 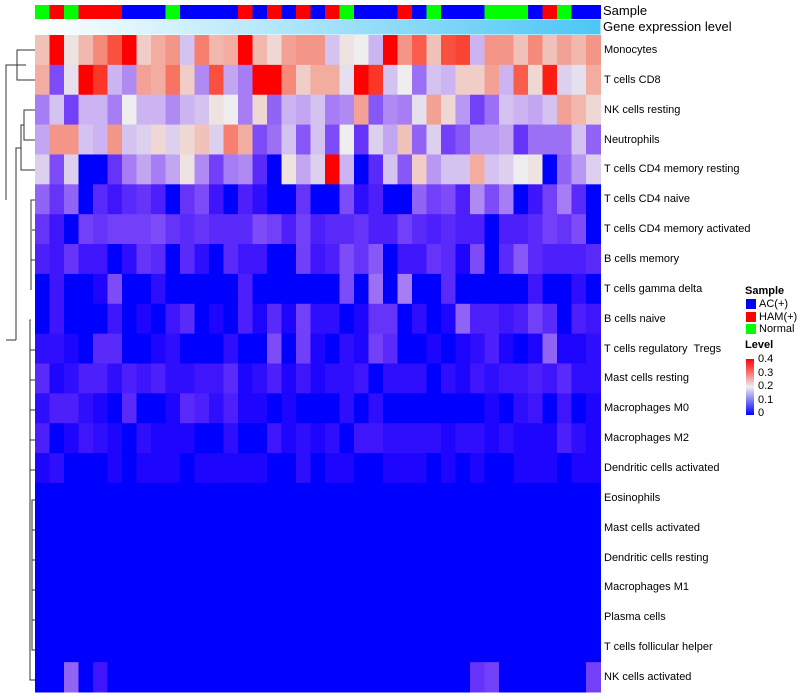 What do you see at coordinates (766, 386) in the screenshot?
I see `level-tick-label: 0.2` at bounding box center [766, 386].